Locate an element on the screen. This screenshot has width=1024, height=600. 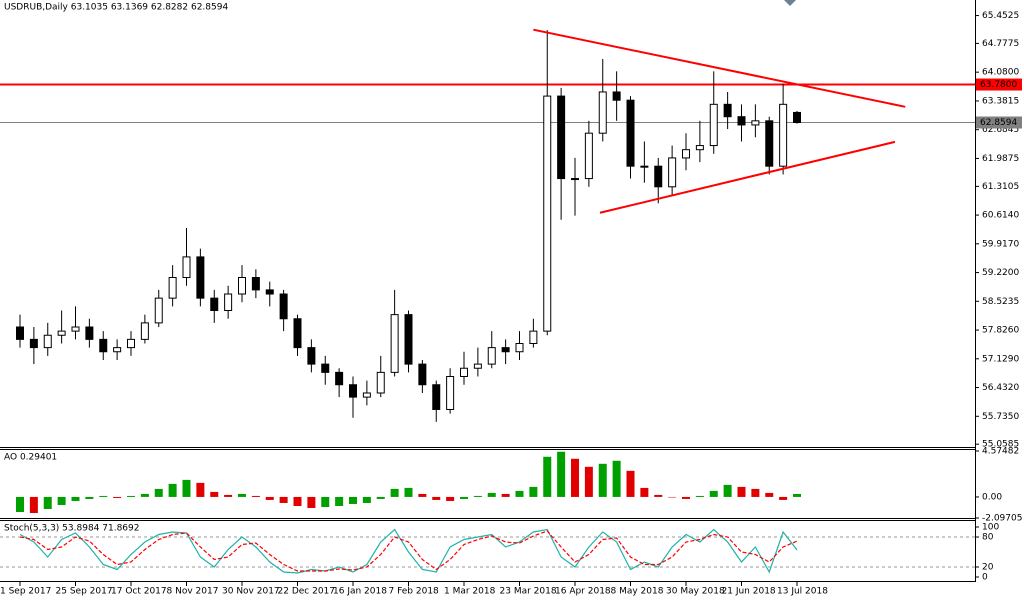
y-tick-label: 57.1290 is located at coordinates (1000, 359).